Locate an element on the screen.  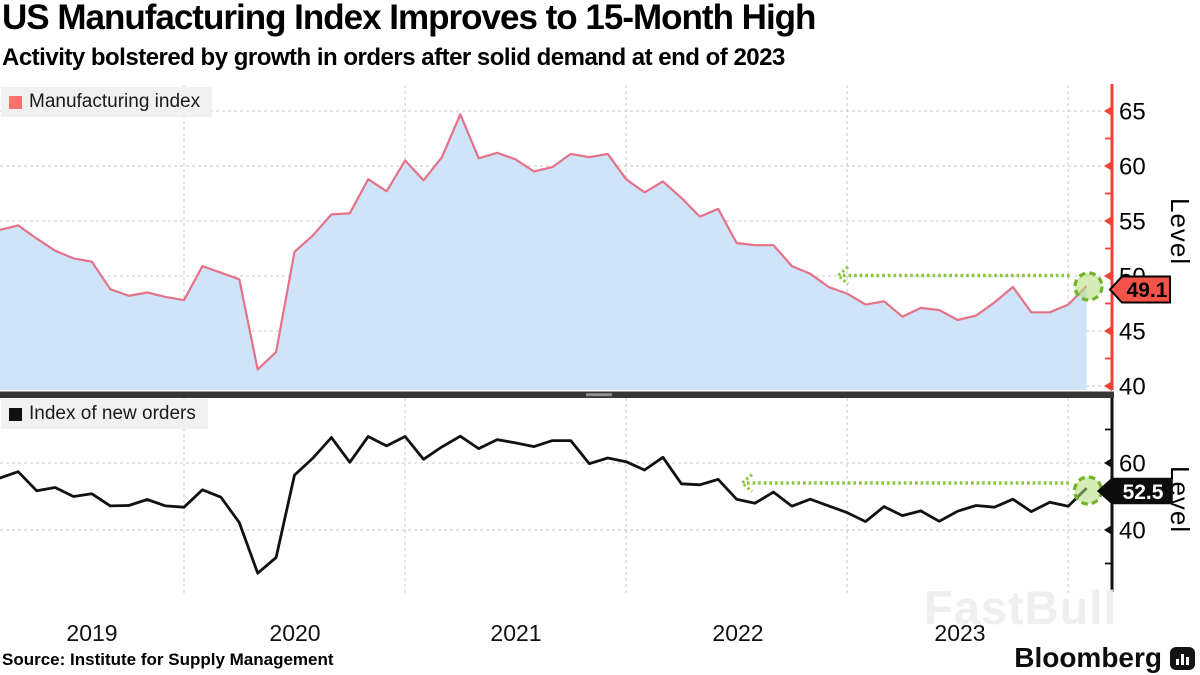
y-axis-title-top: Level is located at coordinates (1180, 232).